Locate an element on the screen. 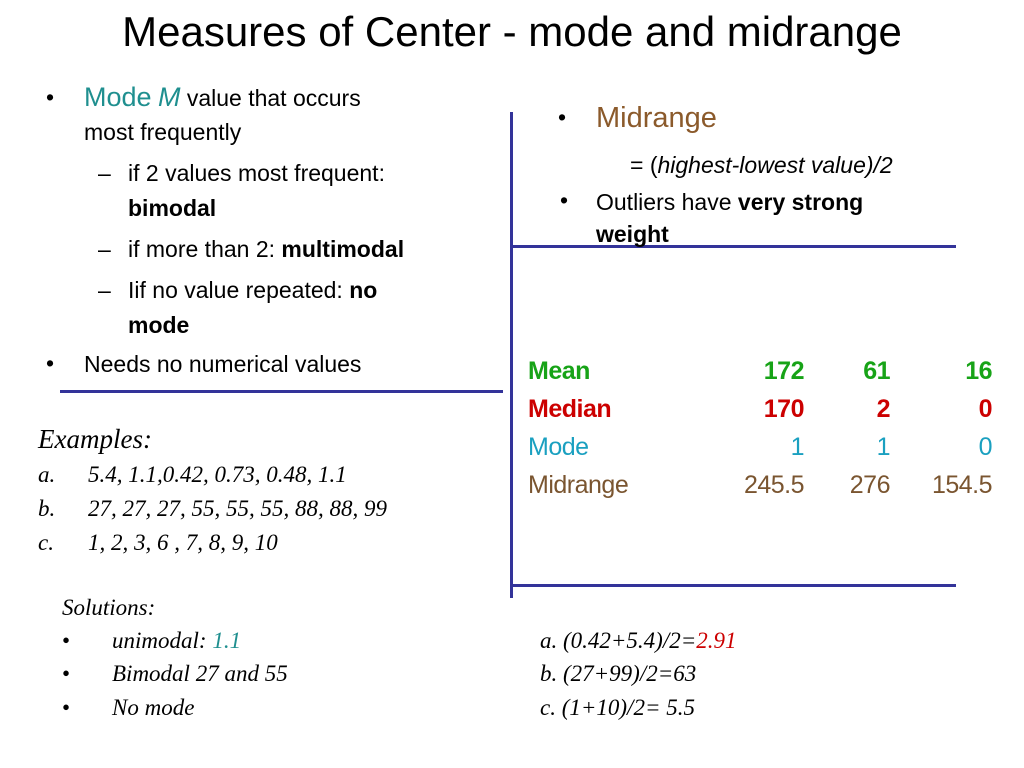 This screenshot has height=768, width=1024. cell-value: 170 is located at coordinates (784, 409).